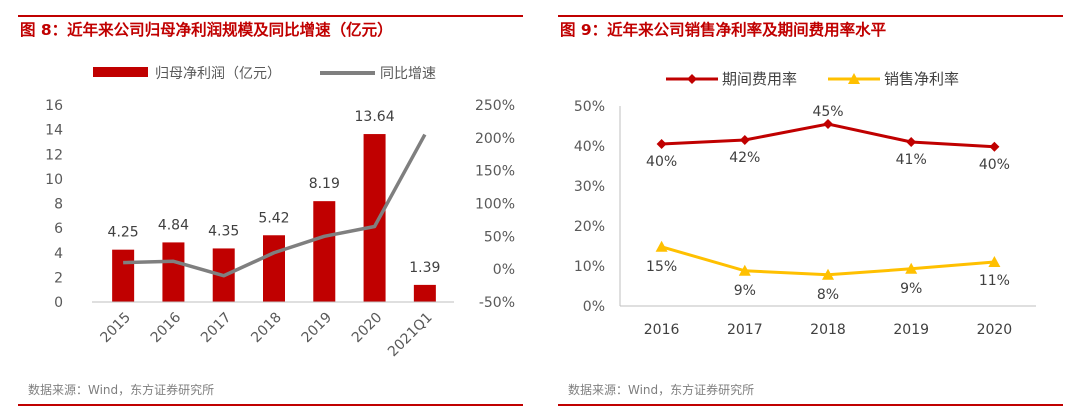  Describe the element at coordinates (692, 79) in the screenshot. I see `legend-expense-marker` at that location.